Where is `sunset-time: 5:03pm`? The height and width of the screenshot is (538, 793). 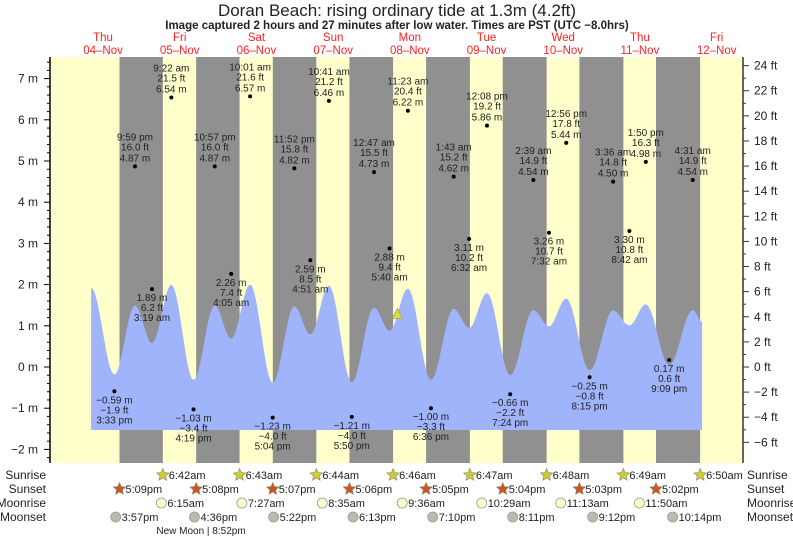
sunset-time: 5:03pm is located at coordinates (603, 490).